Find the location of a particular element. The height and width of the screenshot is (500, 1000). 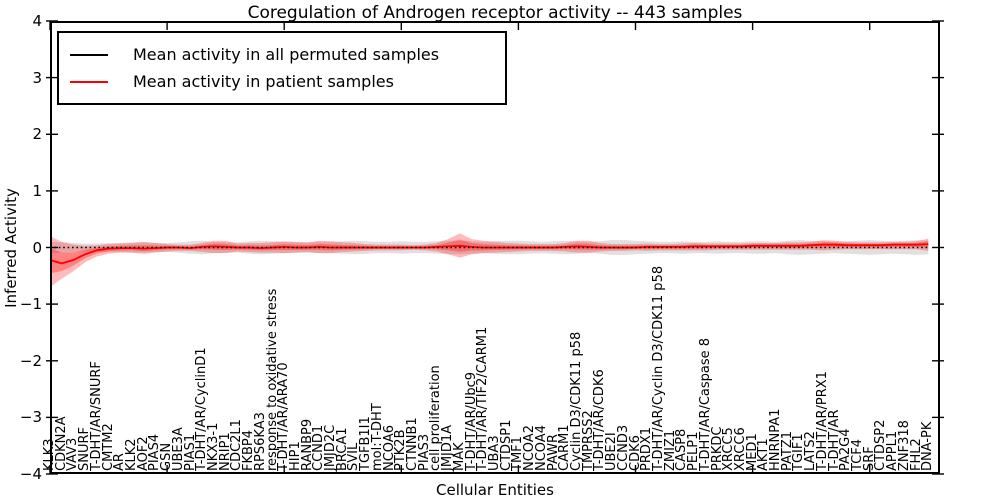

y-tick-label: −2 is located at coordinates (30, 360).